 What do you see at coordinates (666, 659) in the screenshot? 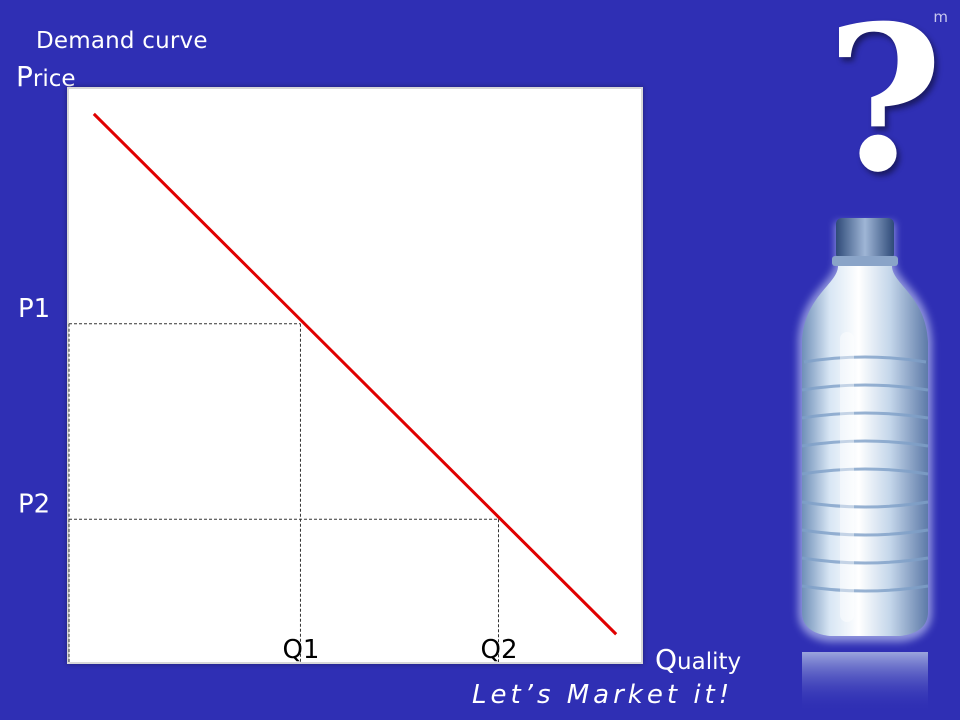
I see `x-axis-label-initial: Q` at bounding box center [666, 659].